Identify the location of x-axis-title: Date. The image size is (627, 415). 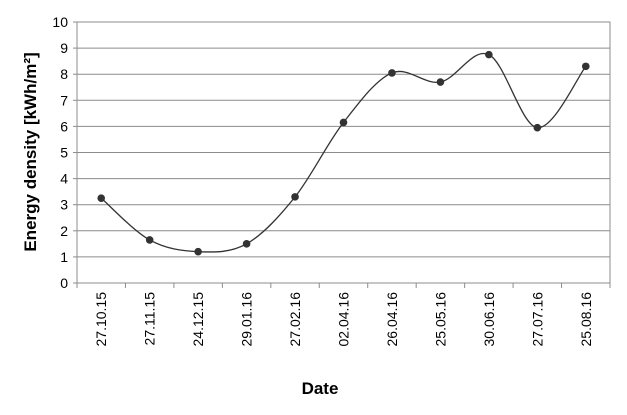
(320, 388).